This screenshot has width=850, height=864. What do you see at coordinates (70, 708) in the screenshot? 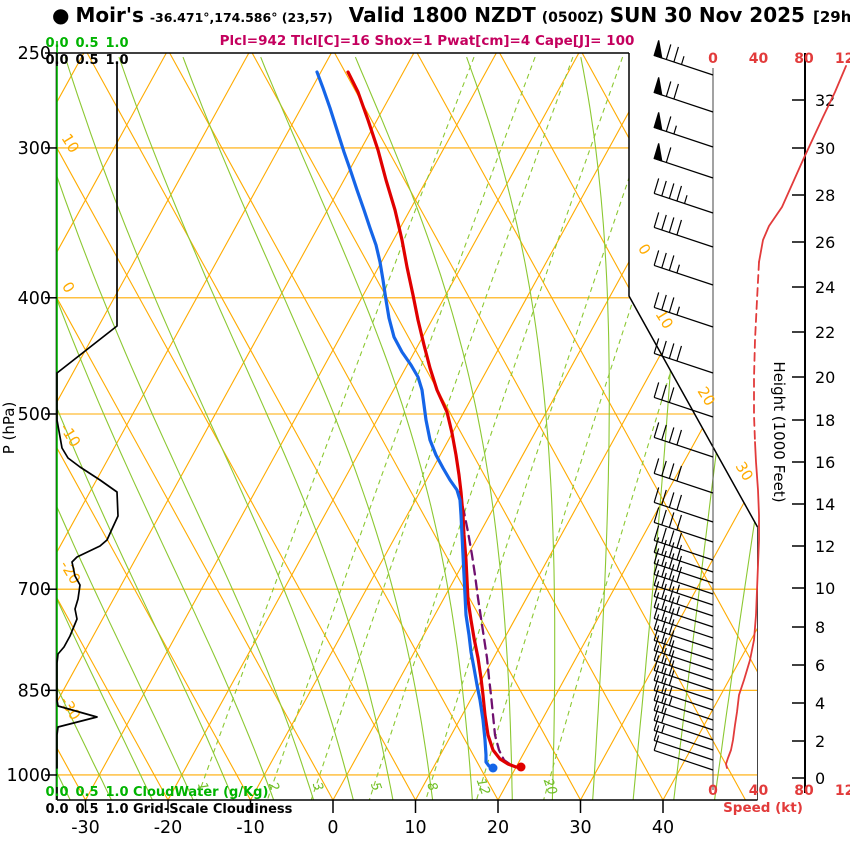
I see `isotherm-label-left: -30` at bounding box center [70, 708].